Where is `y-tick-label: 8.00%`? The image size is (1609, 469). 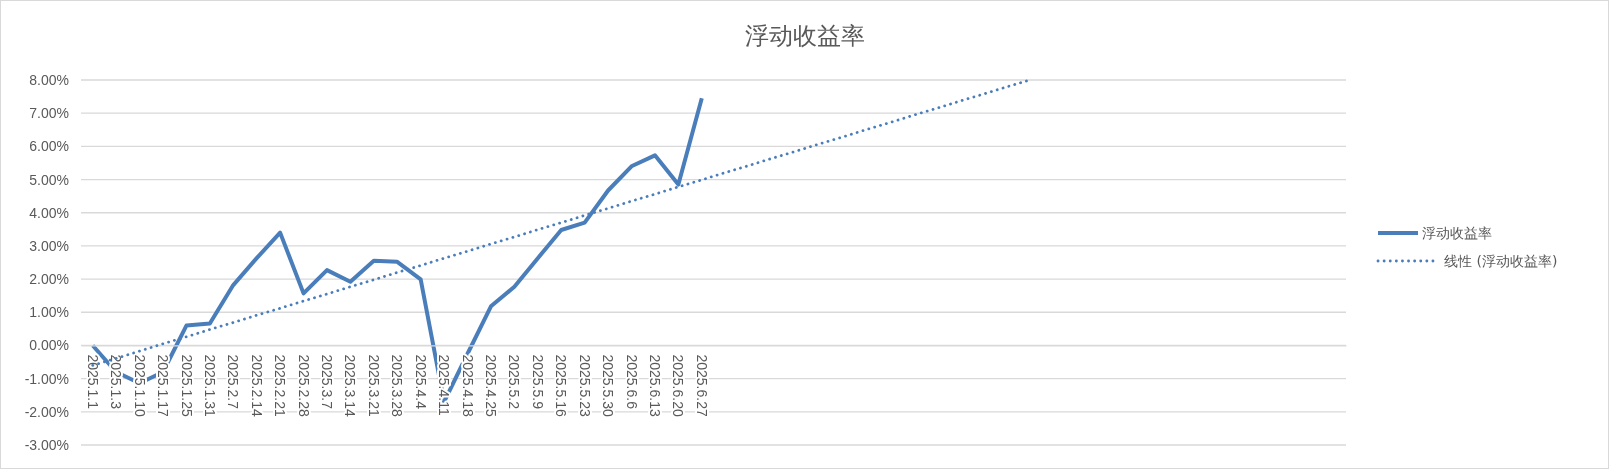 y-tick-label: 8.00% is located at coordinates (49, 79).